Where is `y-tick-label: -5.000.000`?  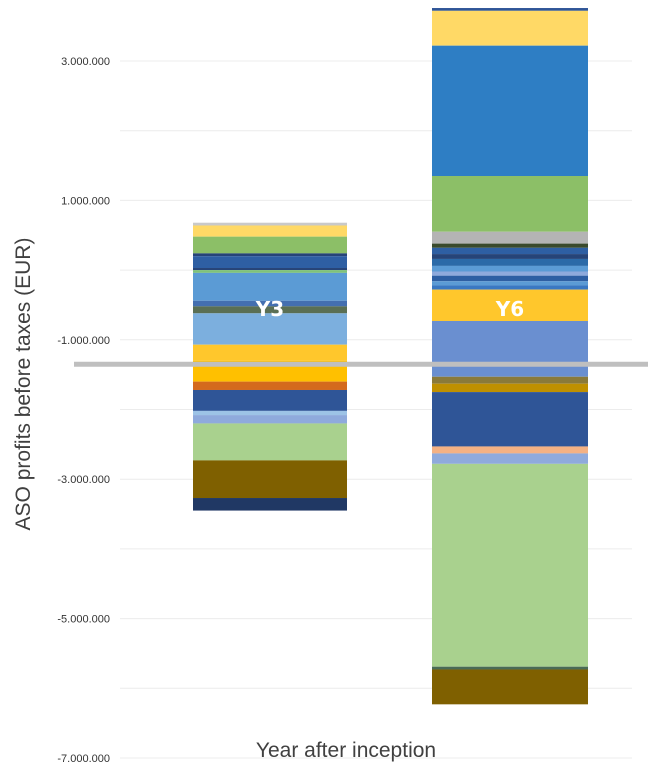 y-tick-label: -5.000.000 is located at coordinates (83, 620).